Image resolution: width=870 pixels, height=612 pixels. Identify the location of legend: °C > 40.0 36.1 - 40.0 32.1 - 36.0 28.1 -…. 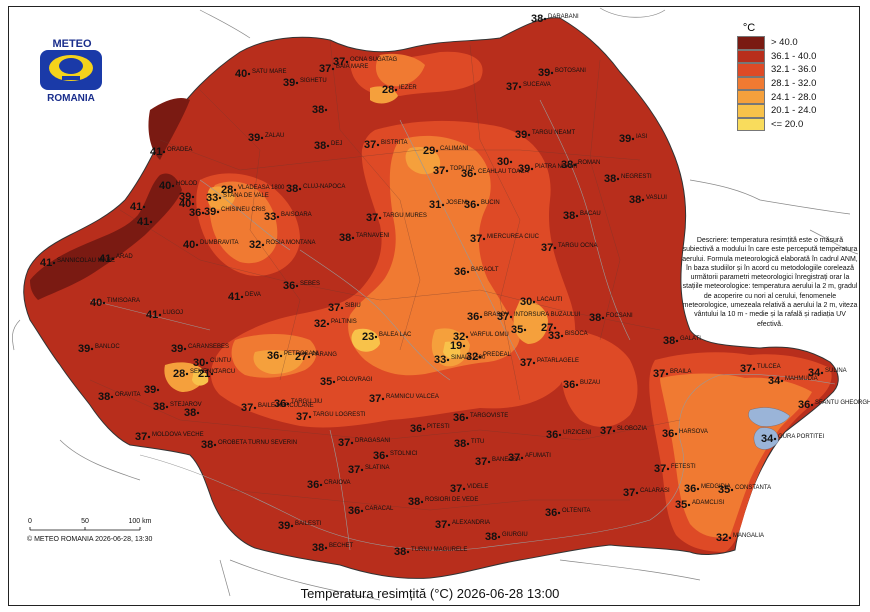
(792, 77).